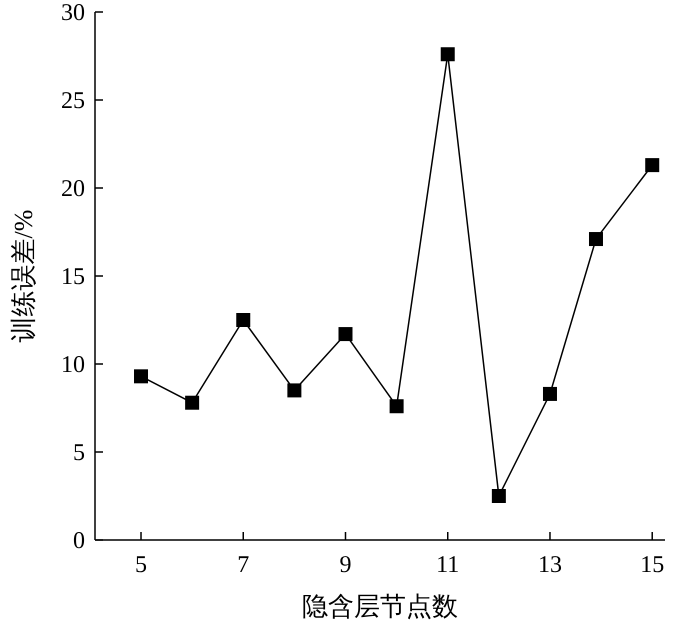 This screenshot has width=700, height=636. Describe the element at coordinates (73, 277) in the screenshot. I see `y-tick-label: 15` at that location.